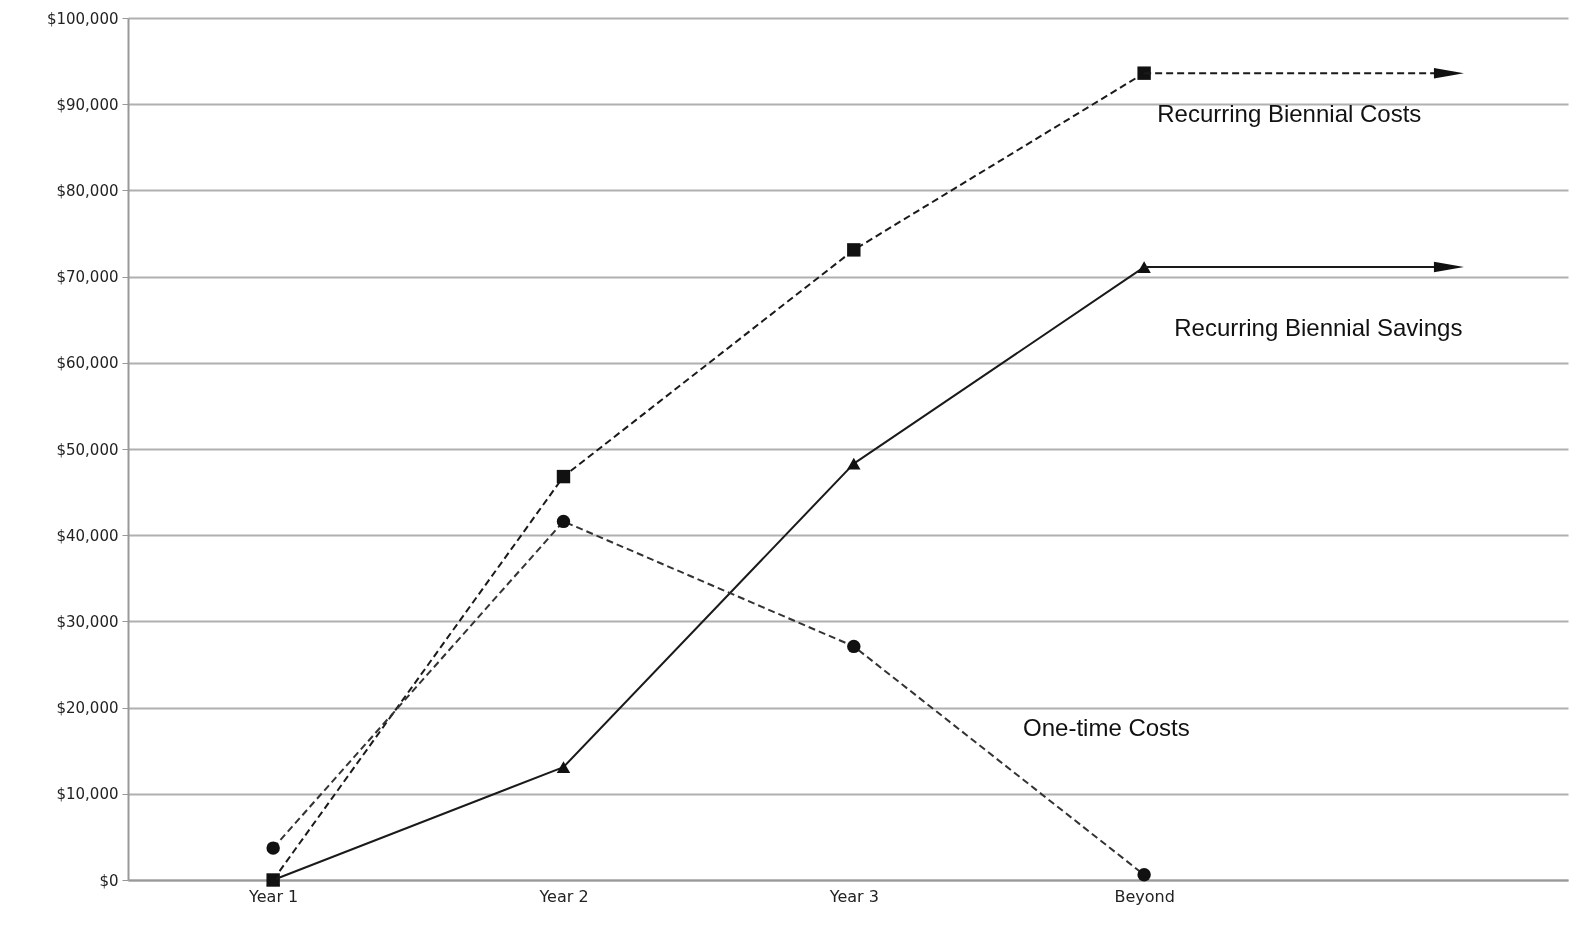 This screenshot has width=1593, height=935. Describe the element at coordinates (87, 190) in the screenshot. I see `y-tick-label: $80,000` at that location.